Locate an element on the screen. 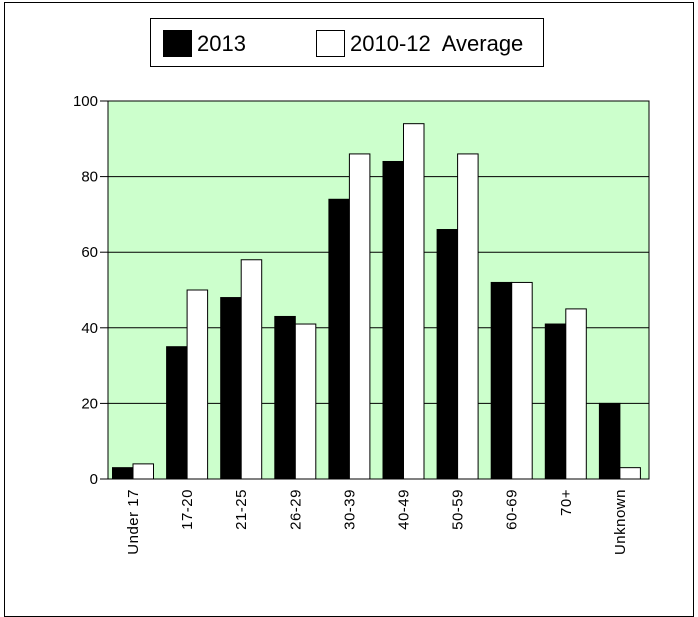 The image size is (698, 617). legend-item-2013: 2013 is located at coordinates (204, 43).